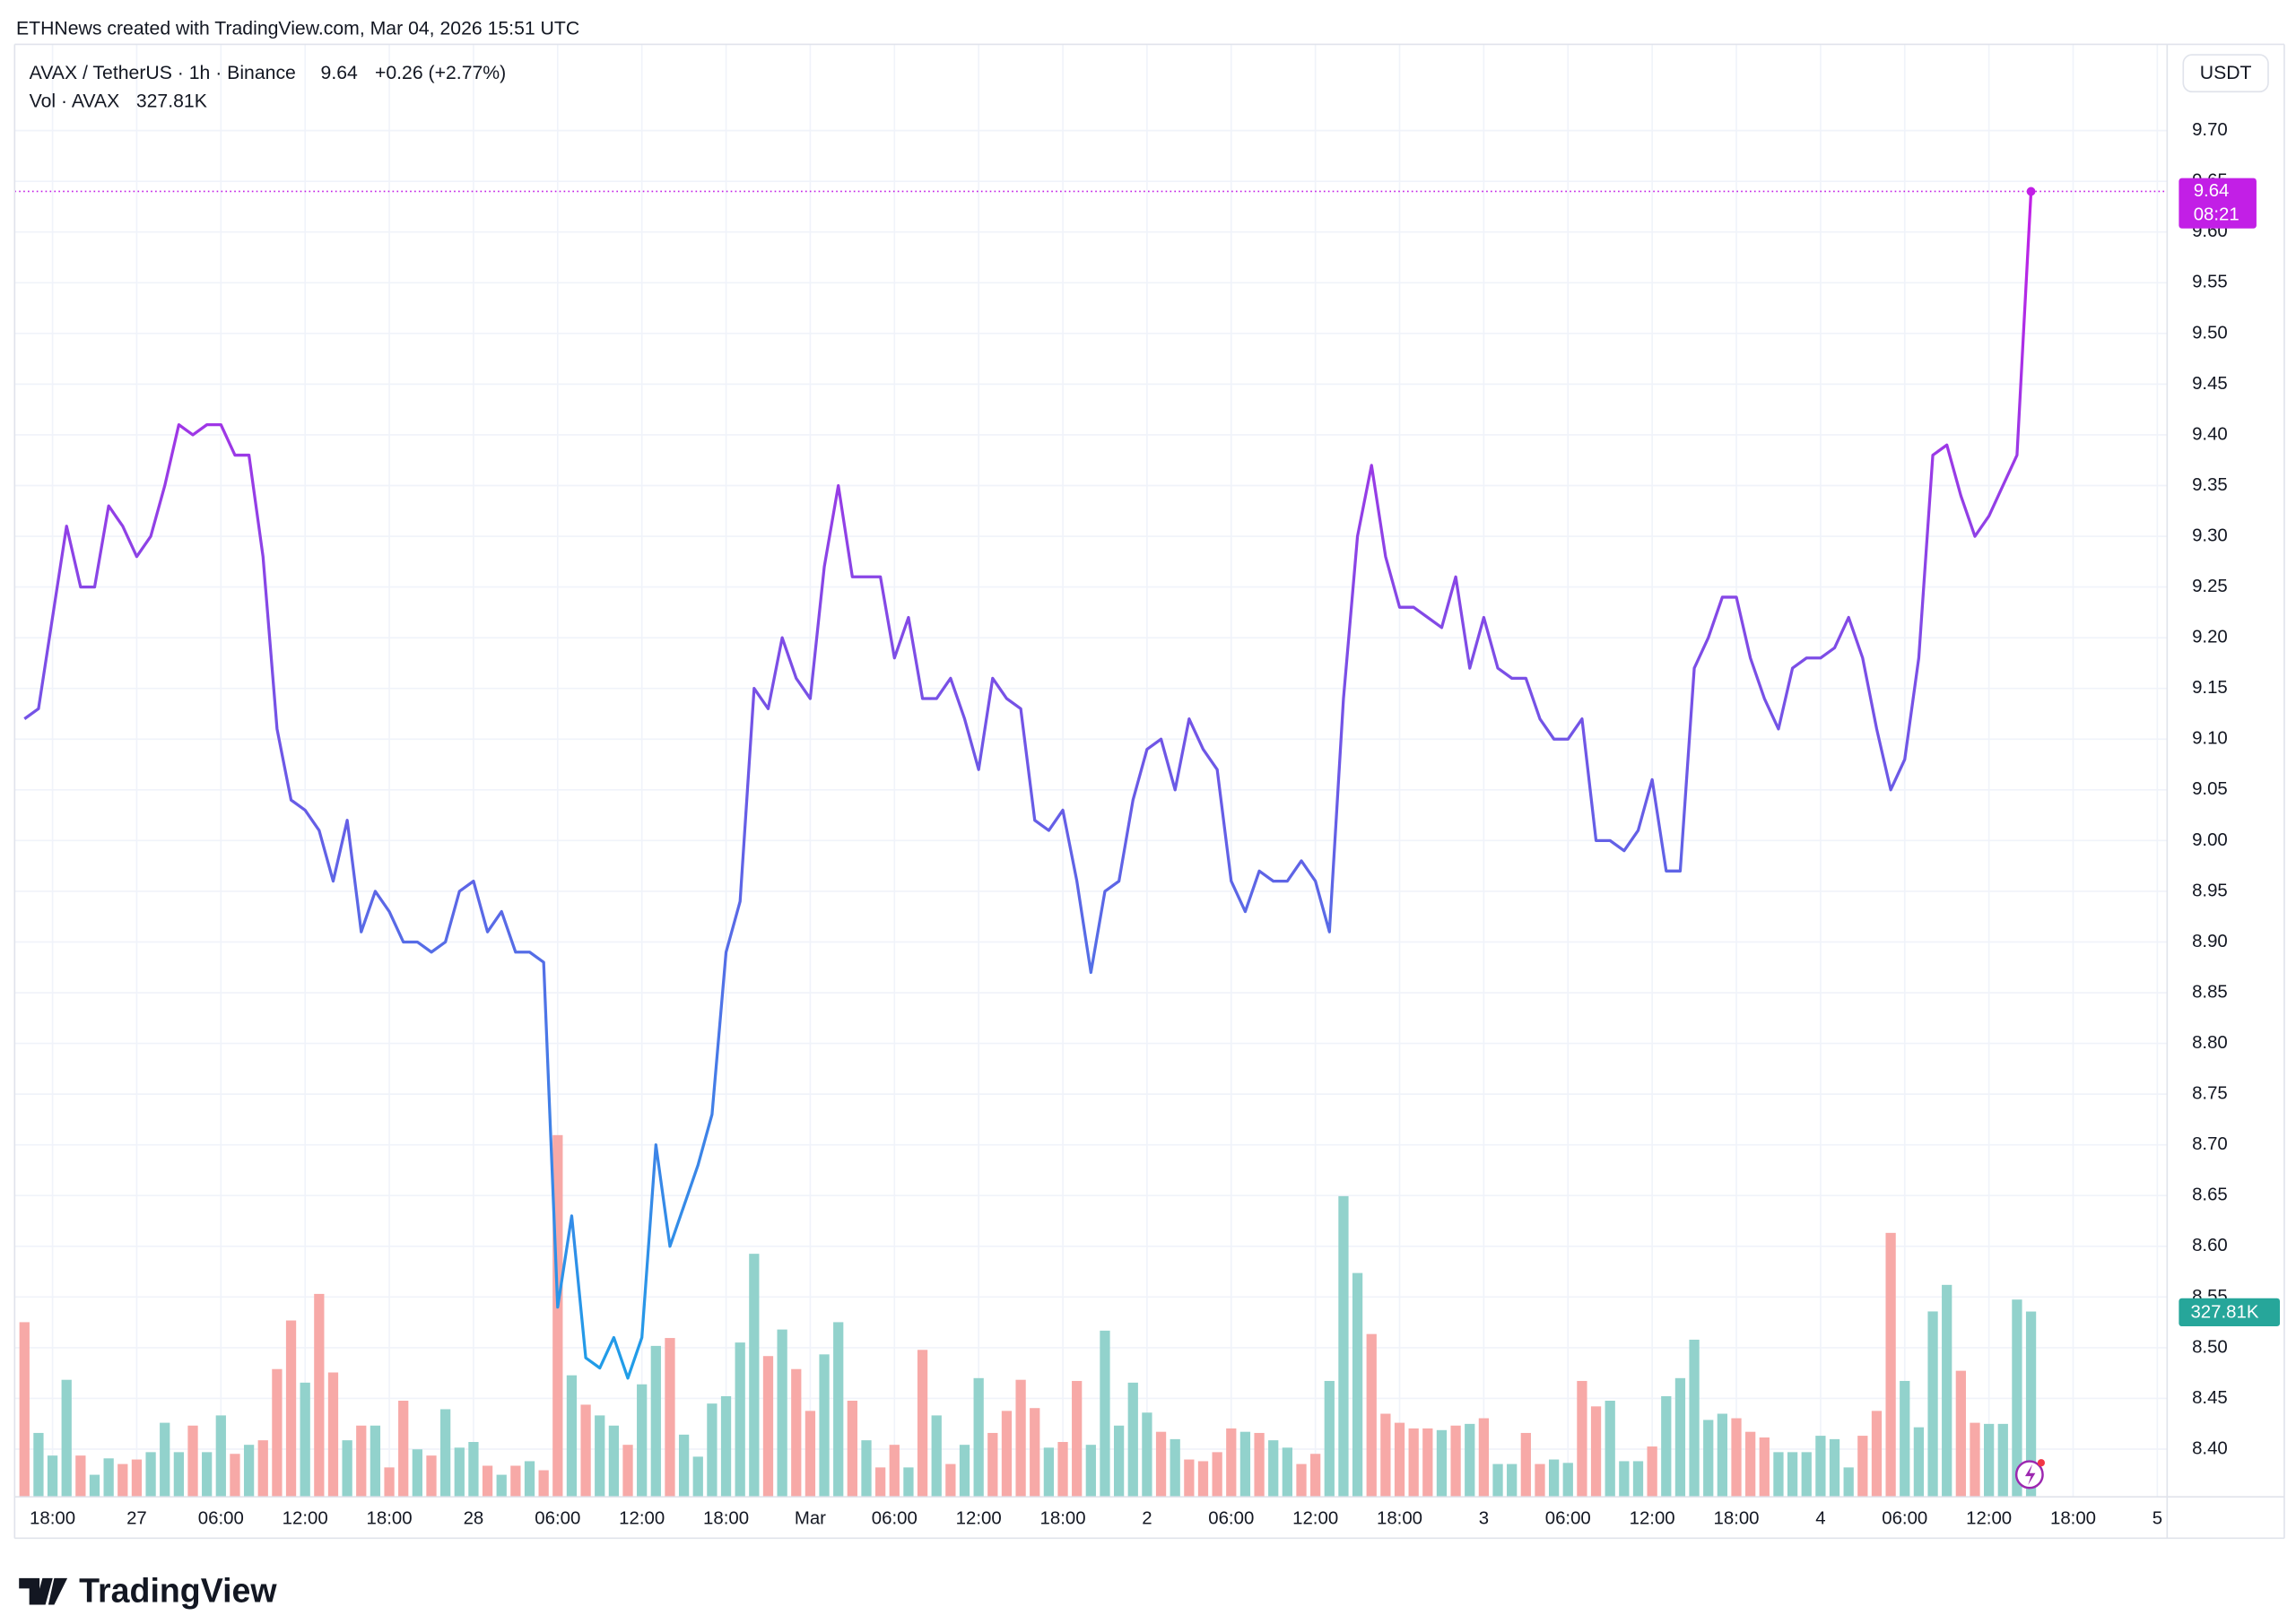 The image size is (2296, 1624). What do you see at coordinates (2157, 1517) in the screenshot?
I see `x-tick-label: 5` at bounding box center [2157, 1517].